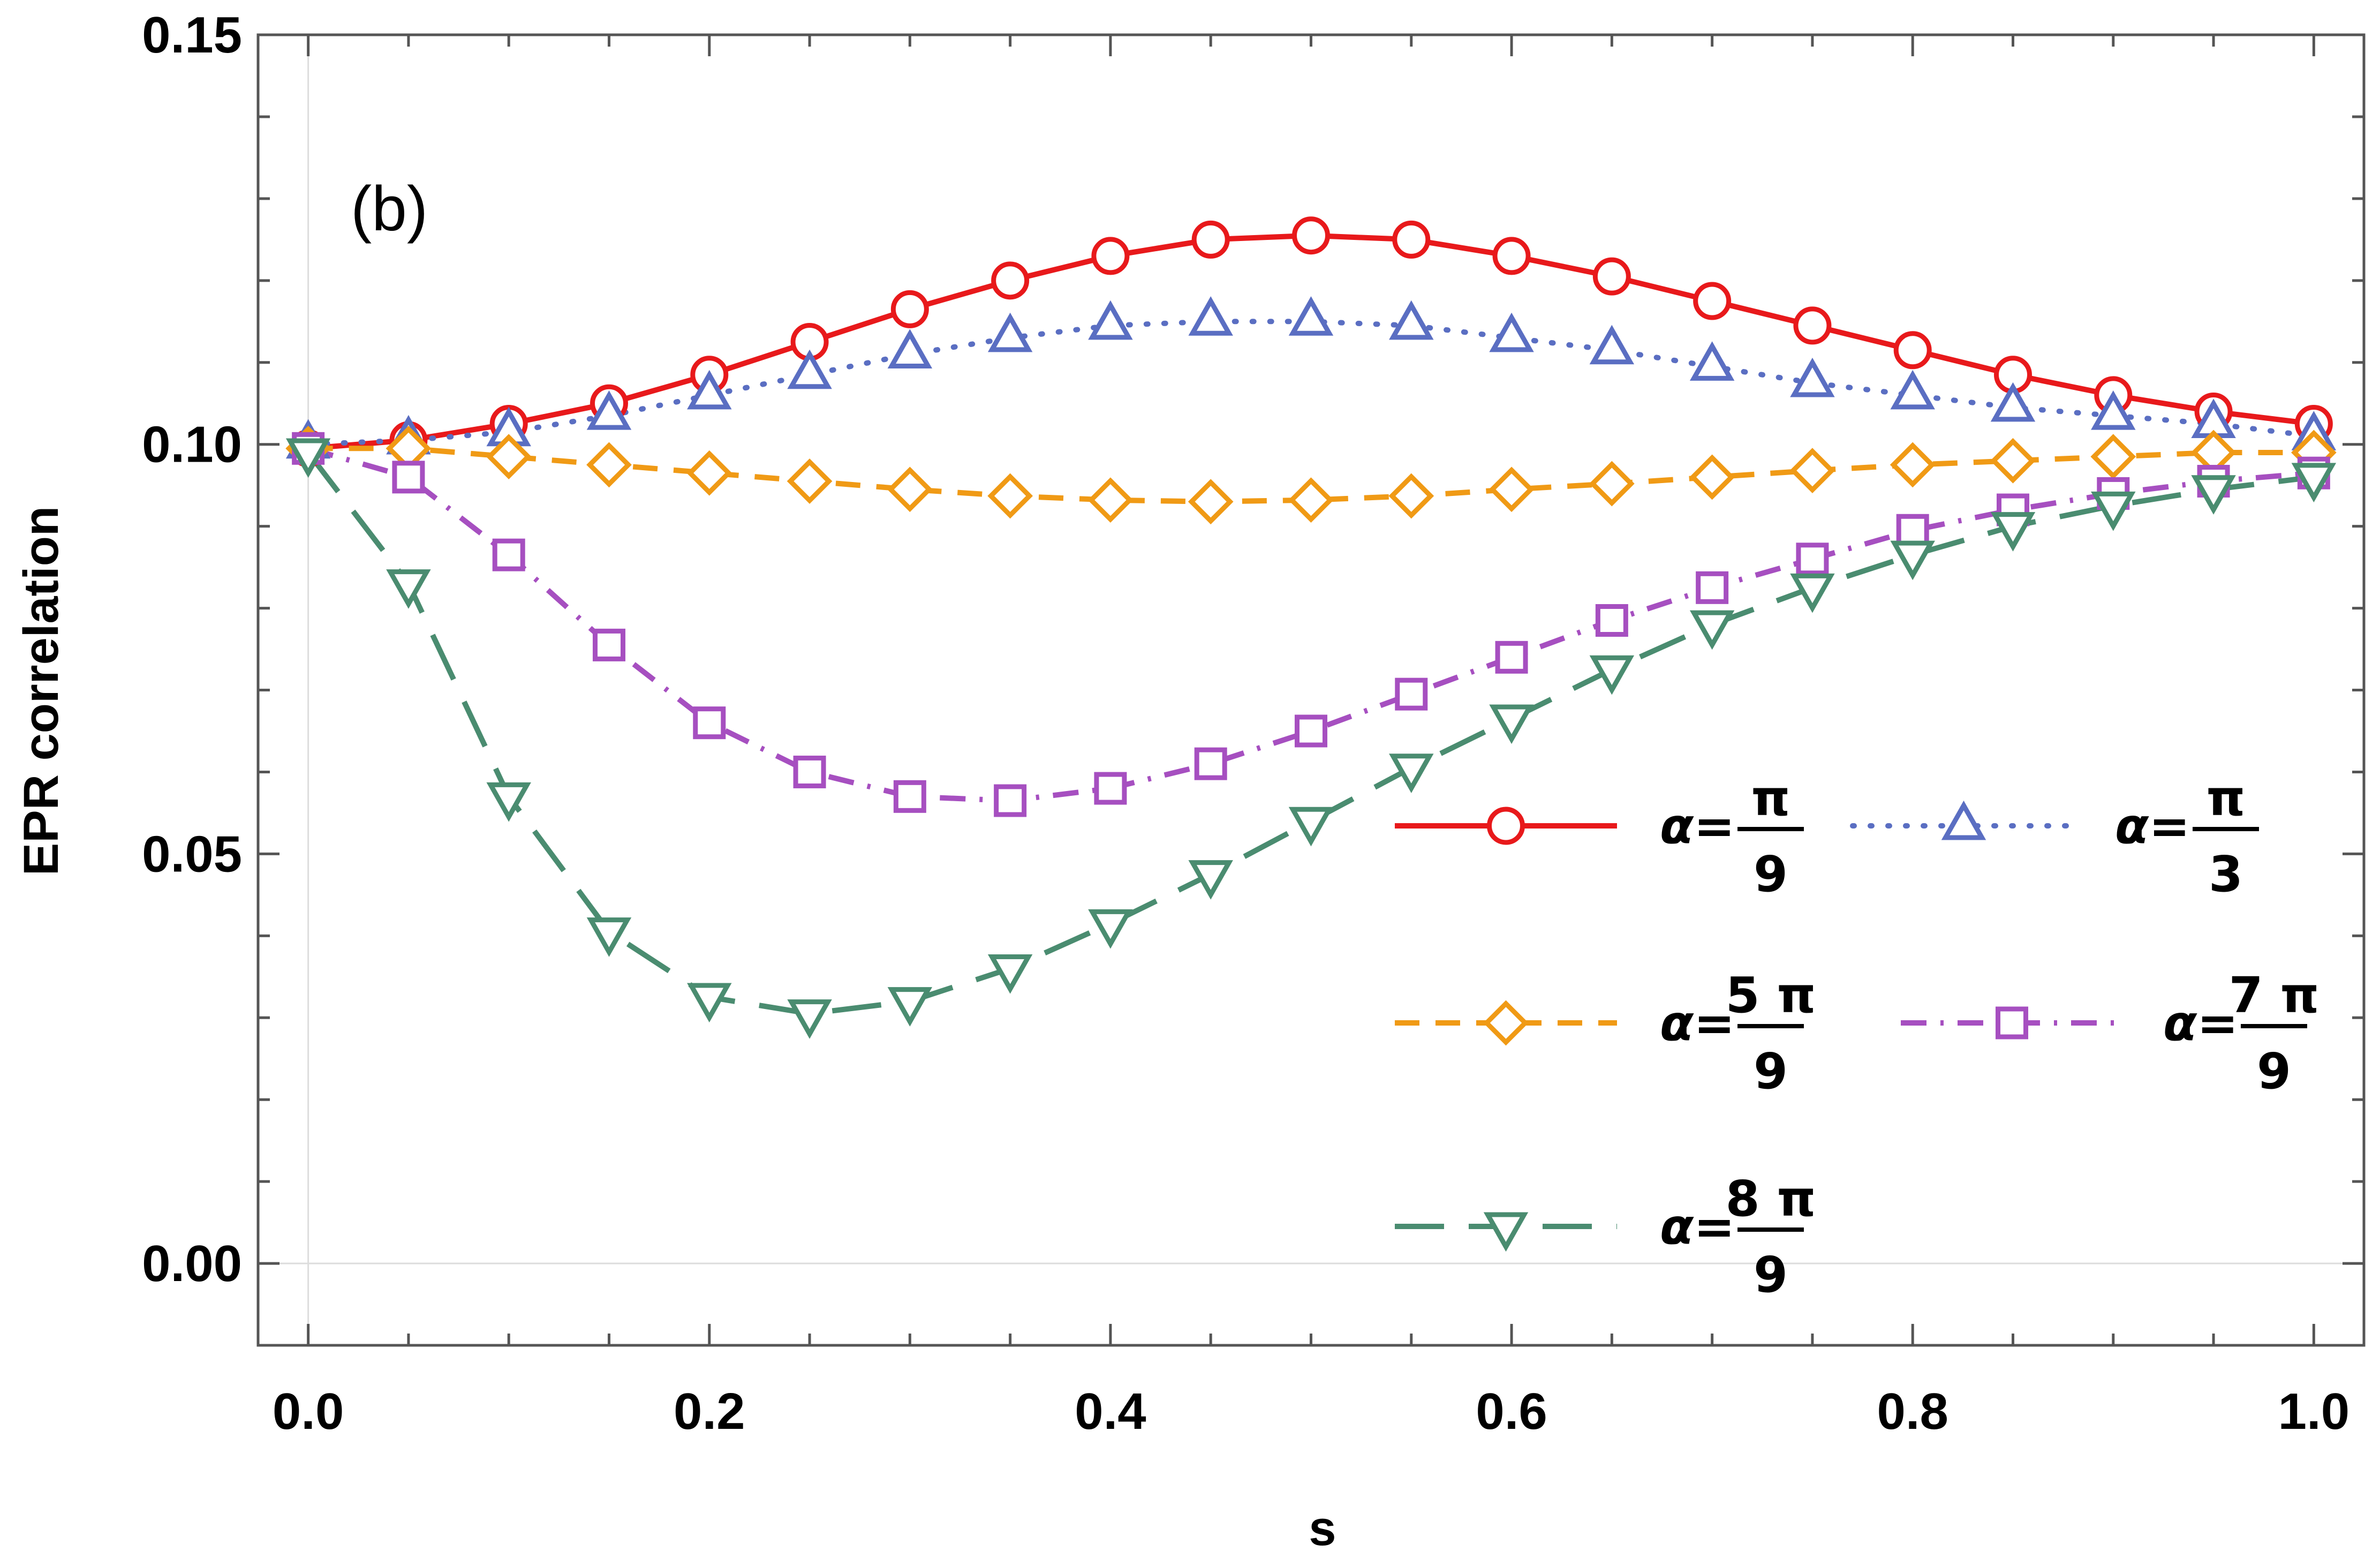 The image size is (2380, 1559). I want to click on y-tick-label: 0.10, so click(192, 445).